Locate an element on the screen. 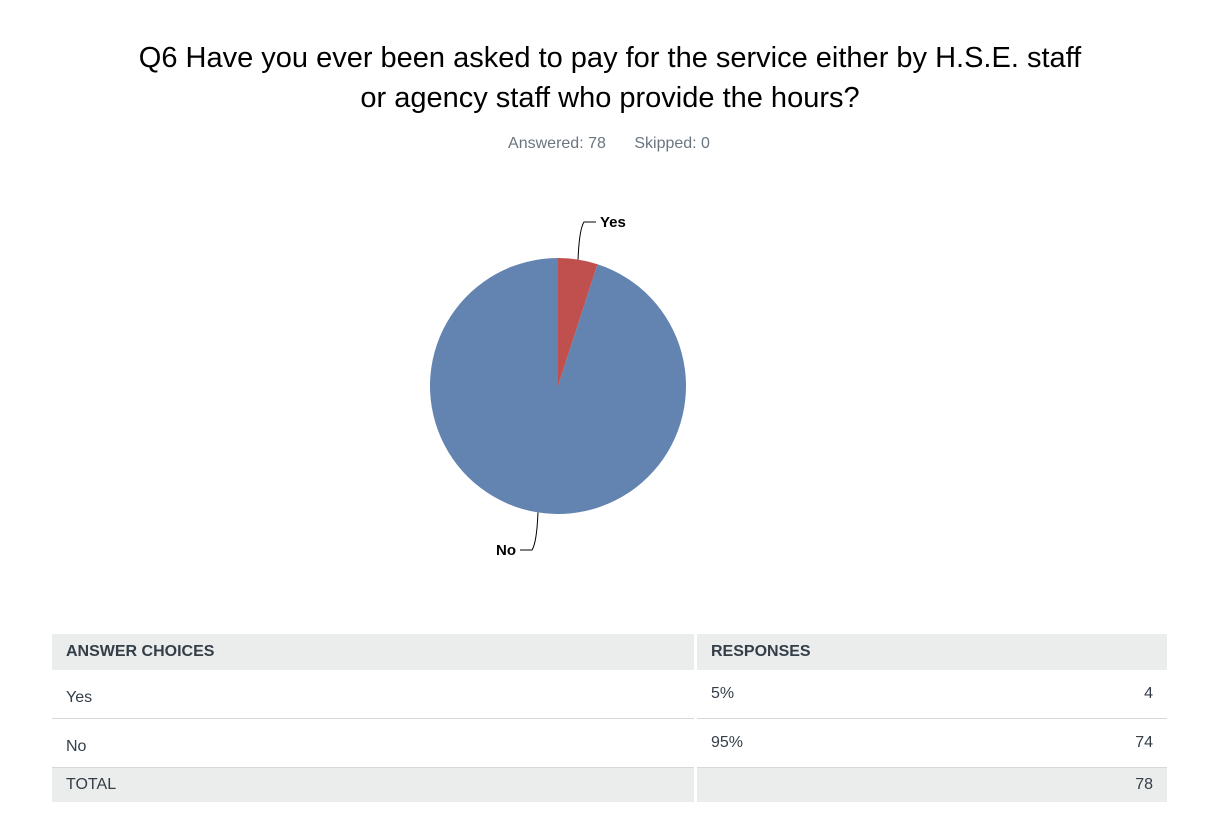  skipped-count: Skipped: 0 is located at coordinates (672, 143).